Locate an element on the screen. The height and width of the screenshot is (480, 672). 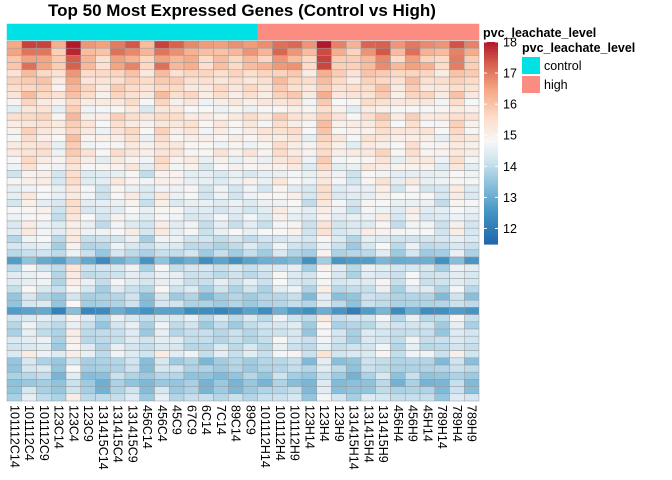
colorbar-tick-label: 14 is located at coordinates (510, 167).